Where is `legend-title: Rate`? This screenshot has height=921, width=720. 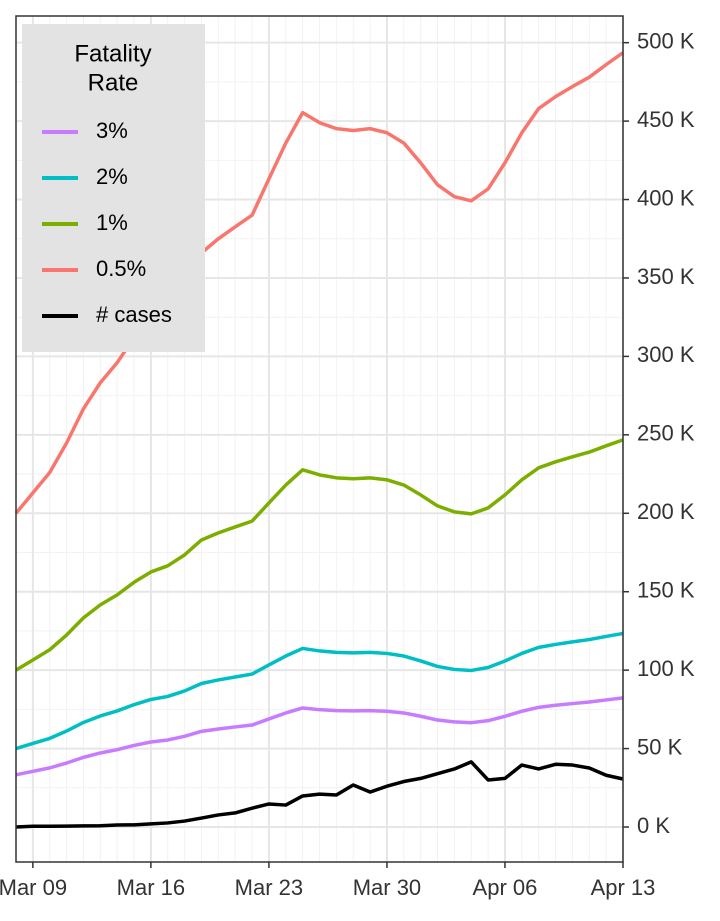 legend-title: Rate is located at coordinates (113, 82).